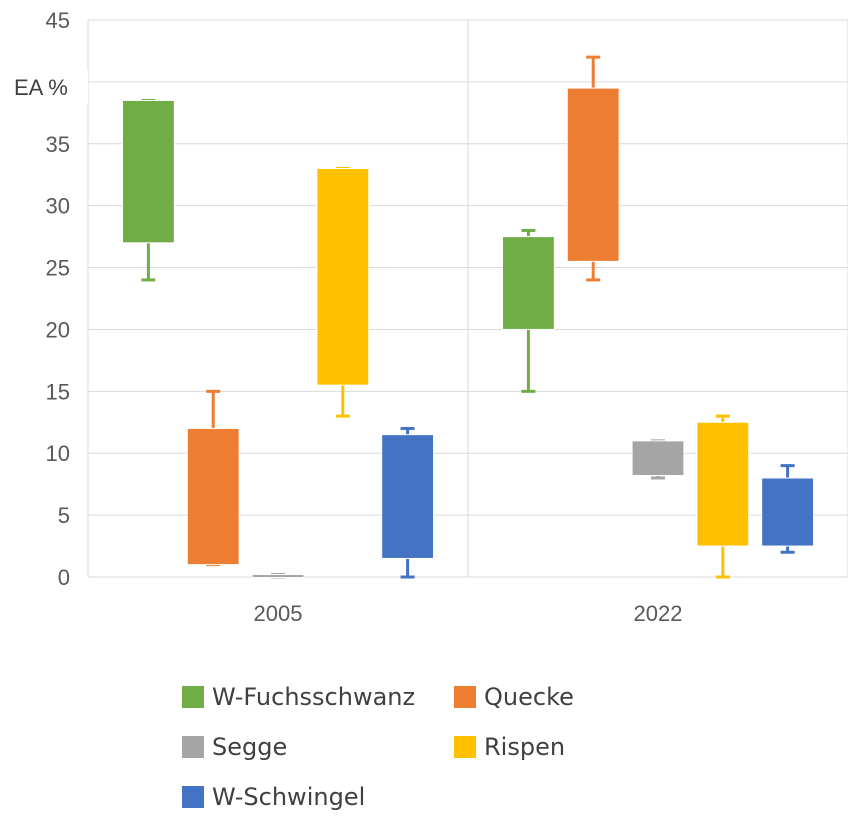  Describe the element at coordinates (465, 697) in the screenshot. I see `legend-swatch-quecke` at that location.